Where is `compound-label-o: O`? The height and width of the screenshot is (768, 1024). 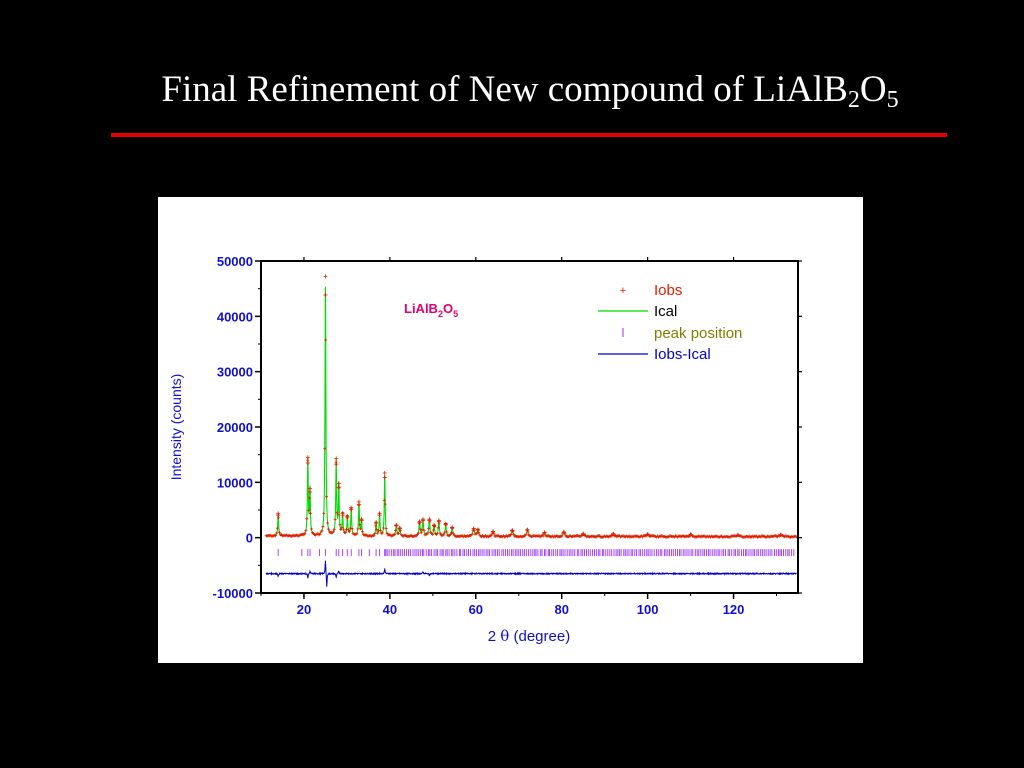 compound-label-o: O is located at coordinates (448, 308).